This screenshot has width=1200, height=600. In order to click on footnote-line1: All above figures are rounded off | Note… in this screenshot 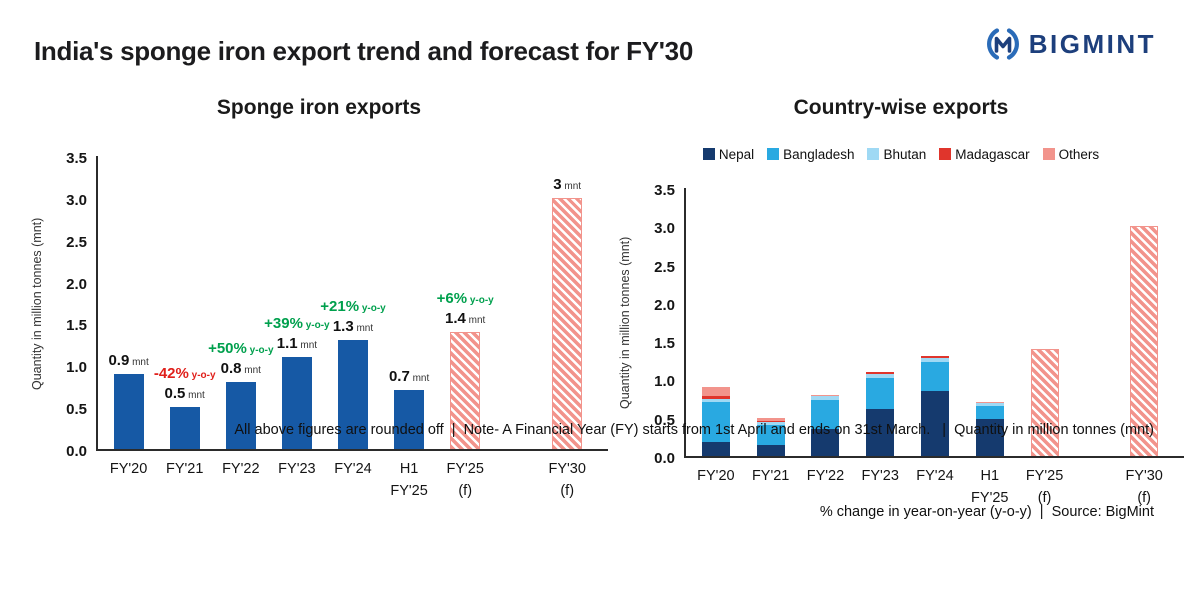, I will do `click(694, 429)`.